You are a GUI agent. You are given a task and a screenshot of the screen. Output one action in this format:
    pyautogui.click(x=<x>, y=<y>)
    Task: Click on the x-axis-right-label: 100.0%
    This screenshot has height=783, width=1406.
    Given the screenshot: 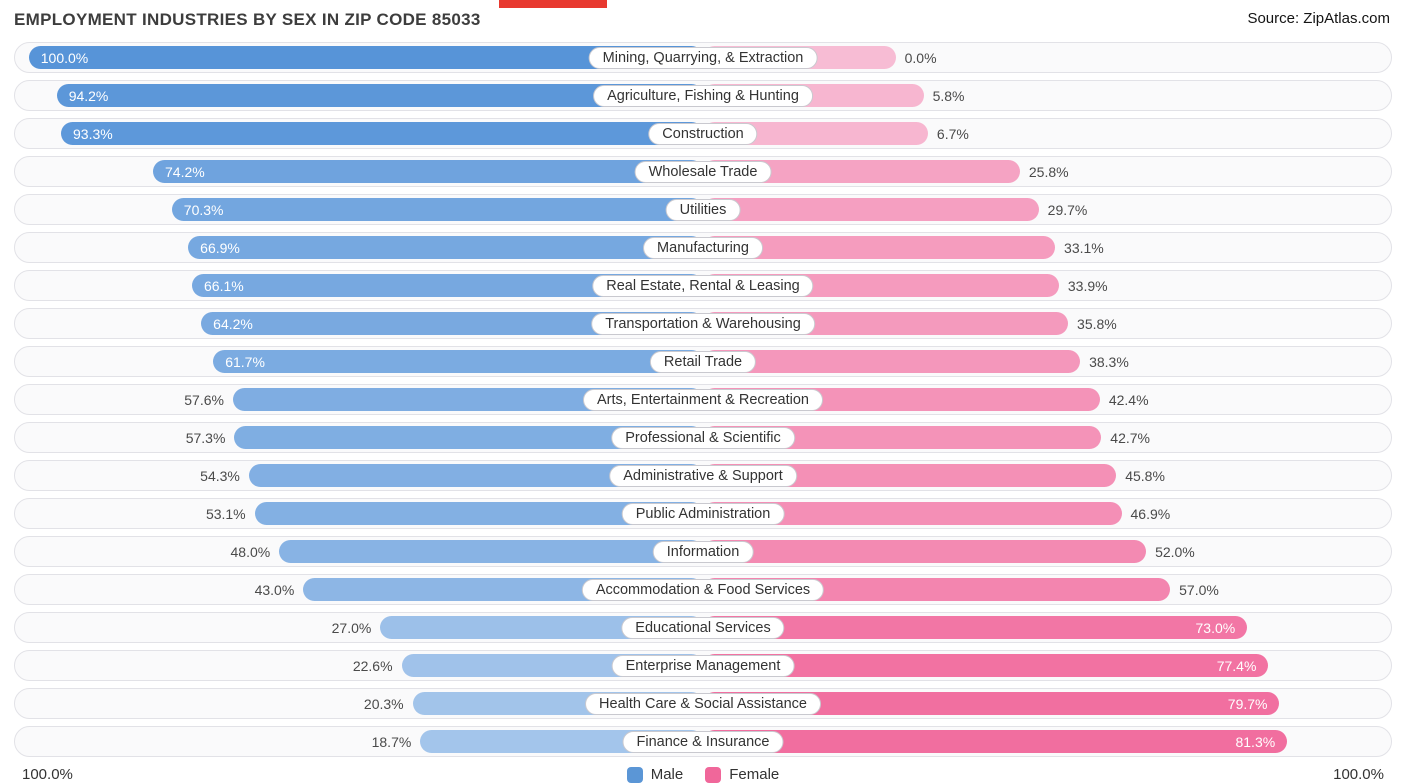 What is the action you would take?
    pyautogui.click(x=1358, y=774)
    